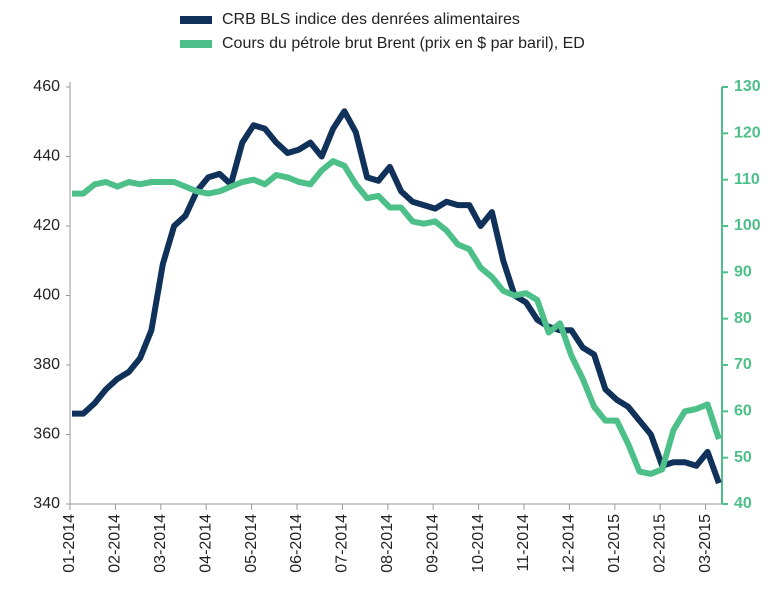  Describe the element at coordinates (743, 503) in the screenshot. I see `y2-tick-label: 40` at that location.